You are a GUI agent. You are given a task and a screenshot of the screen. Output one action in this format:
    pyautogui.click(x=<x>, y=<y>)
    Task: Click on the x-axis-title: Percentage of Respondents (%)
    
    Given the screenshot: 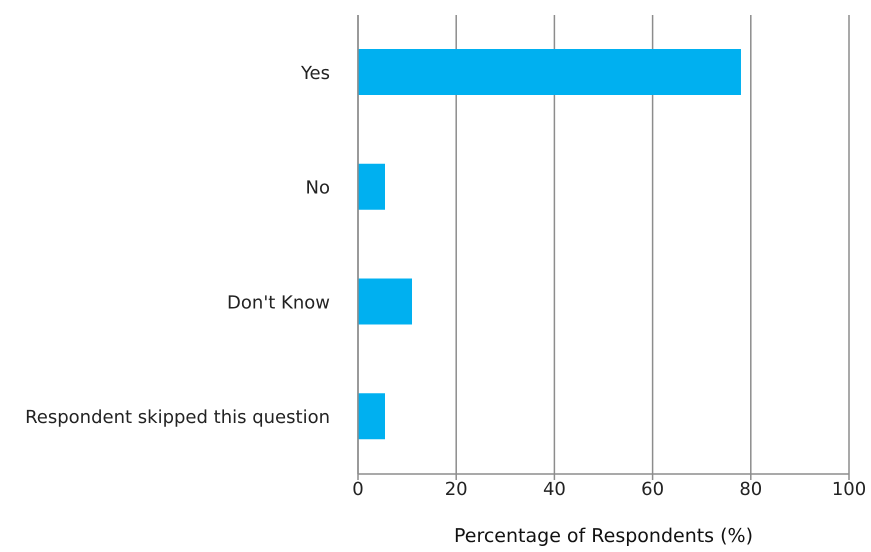 What is the action you would take?
    pyautogui.click(x=603, y=536)
    